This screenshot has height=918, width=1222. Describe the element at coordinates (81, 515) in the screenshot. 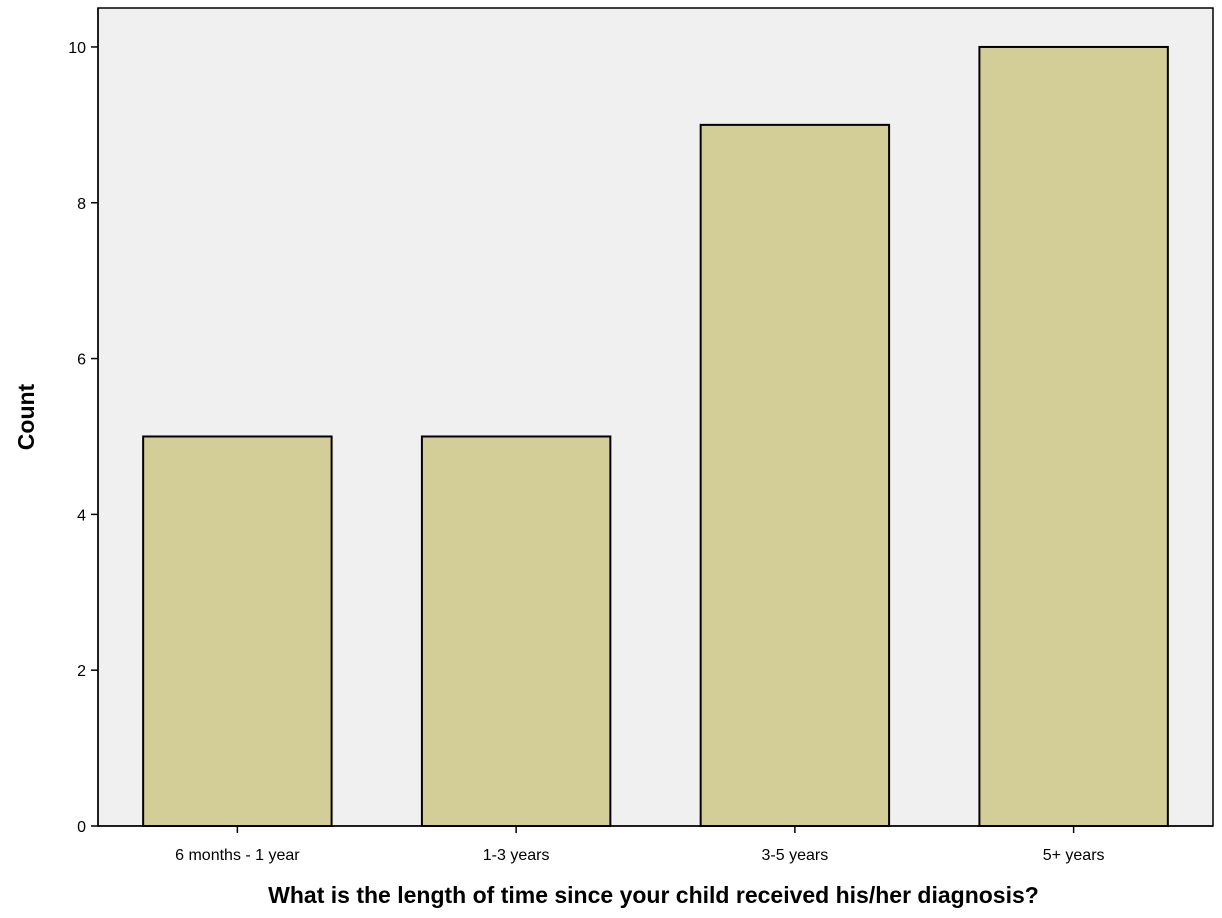

I see `y-tick-label-2: 4` at that location.